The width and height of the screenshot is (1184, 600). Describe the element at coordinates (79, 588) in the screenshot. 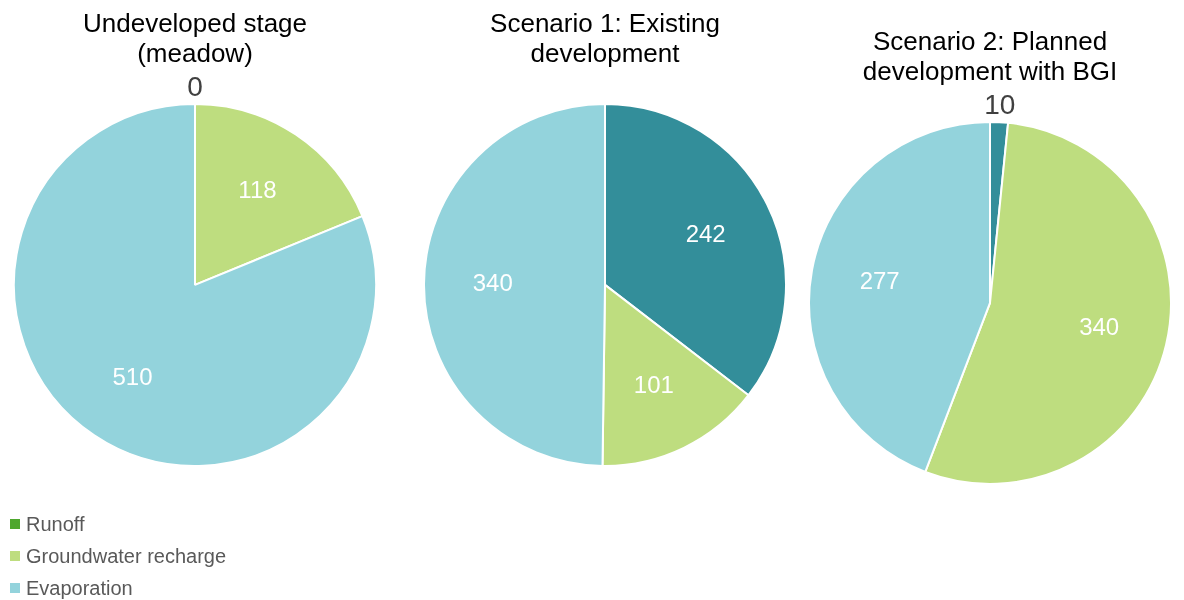

I see `legend-label: Evaporation` at that location.